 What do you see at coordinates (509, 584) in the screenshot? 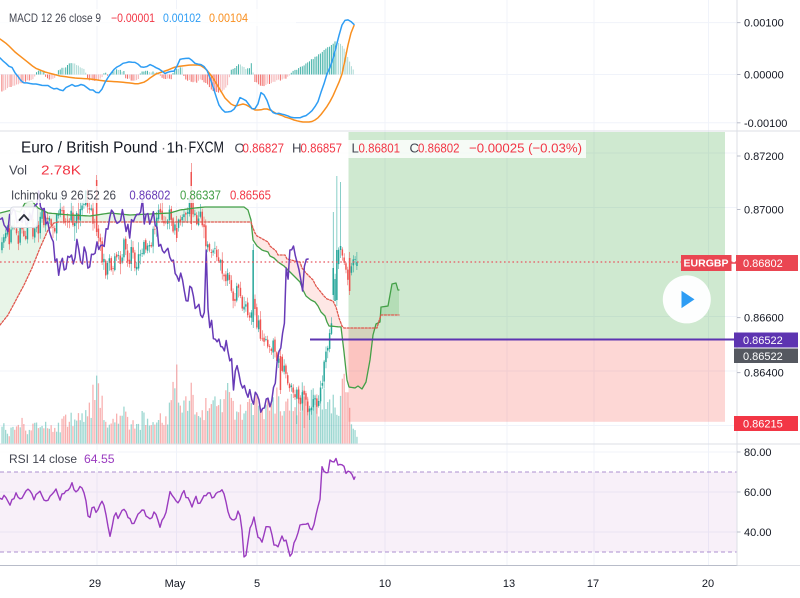
I see `svg-text: 13` at bounding box center [509, 584].